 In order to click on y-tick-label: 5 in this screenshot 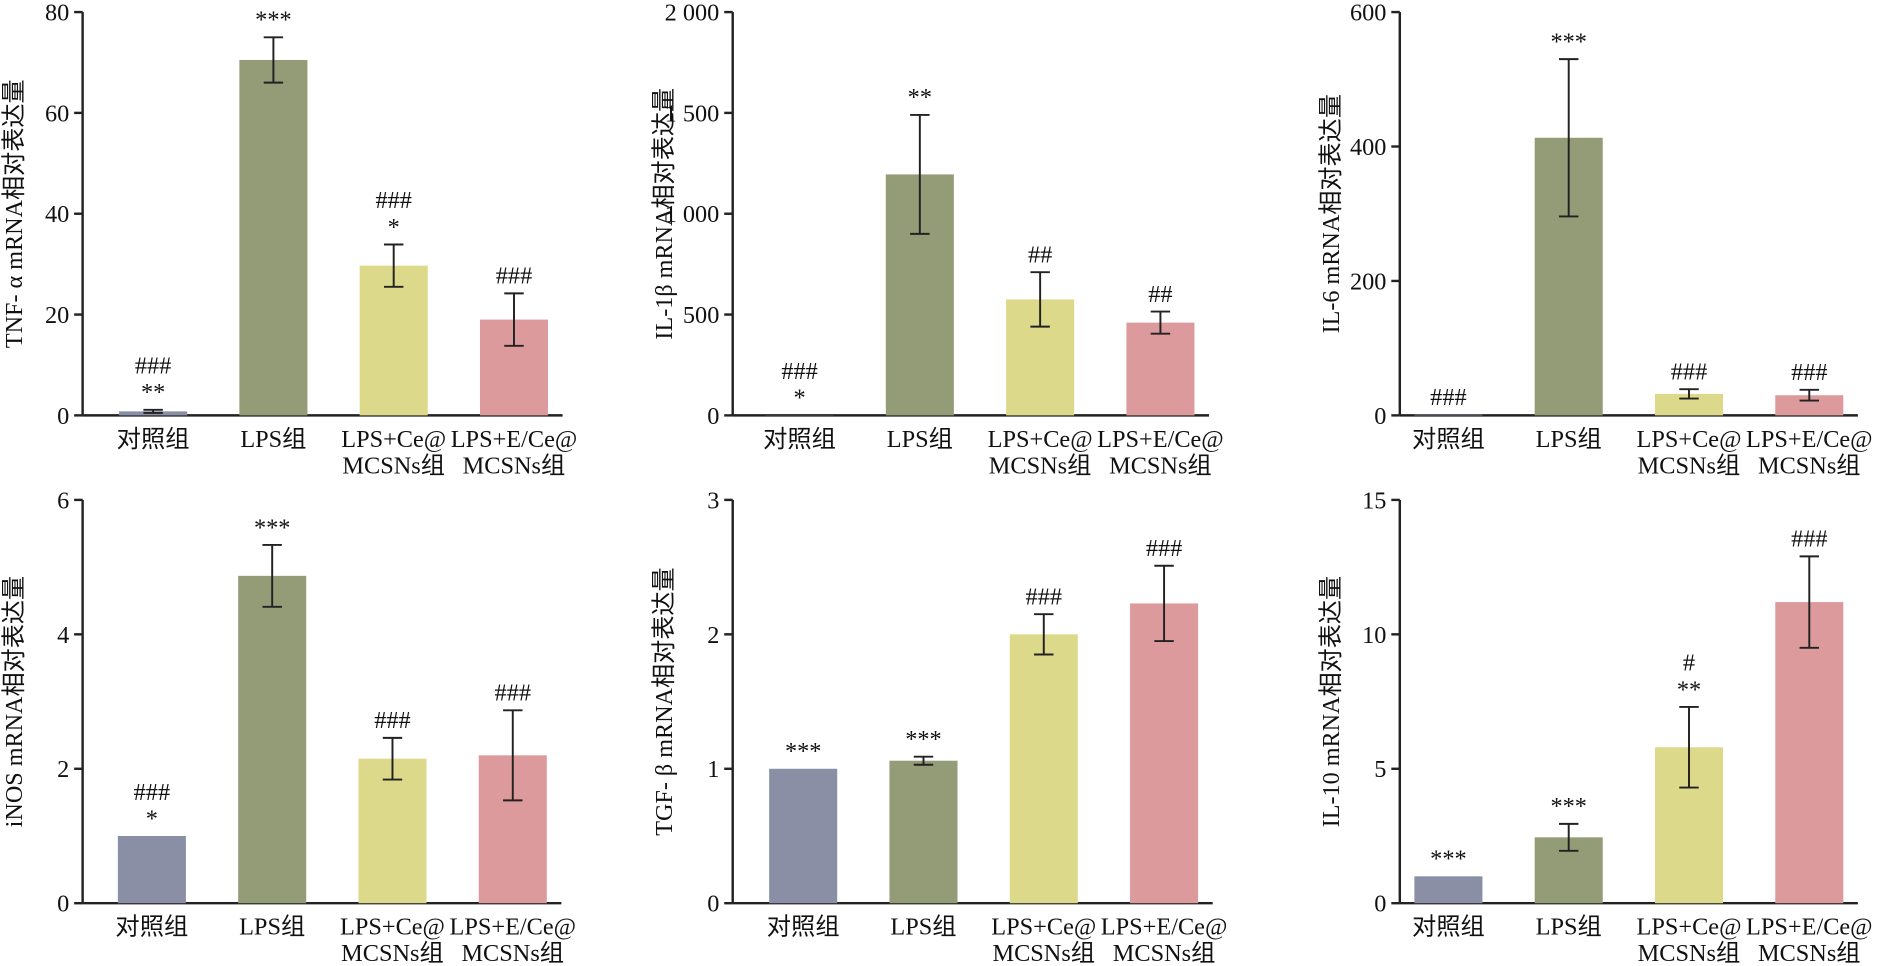, I will do `click(1380, 769)`.